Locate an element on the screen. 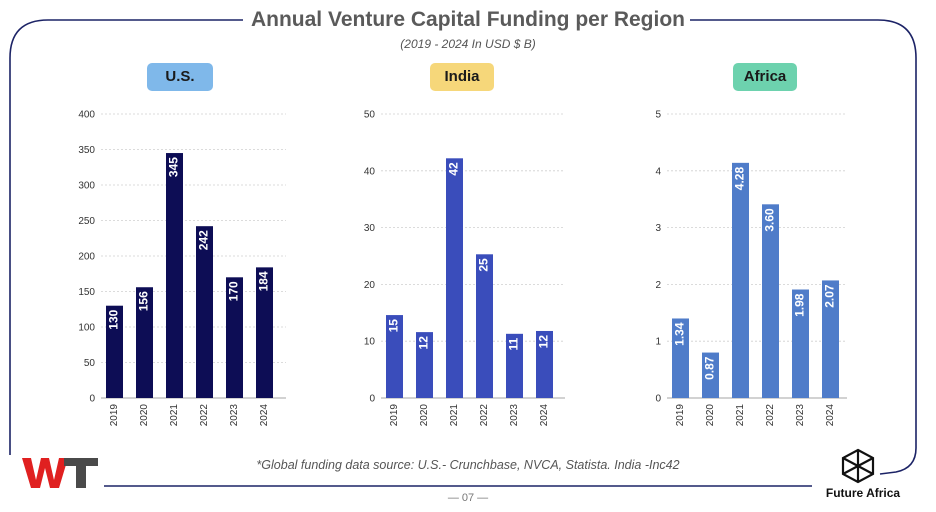  bar-value-label: 1.34 is located at coordinates (680, 334).